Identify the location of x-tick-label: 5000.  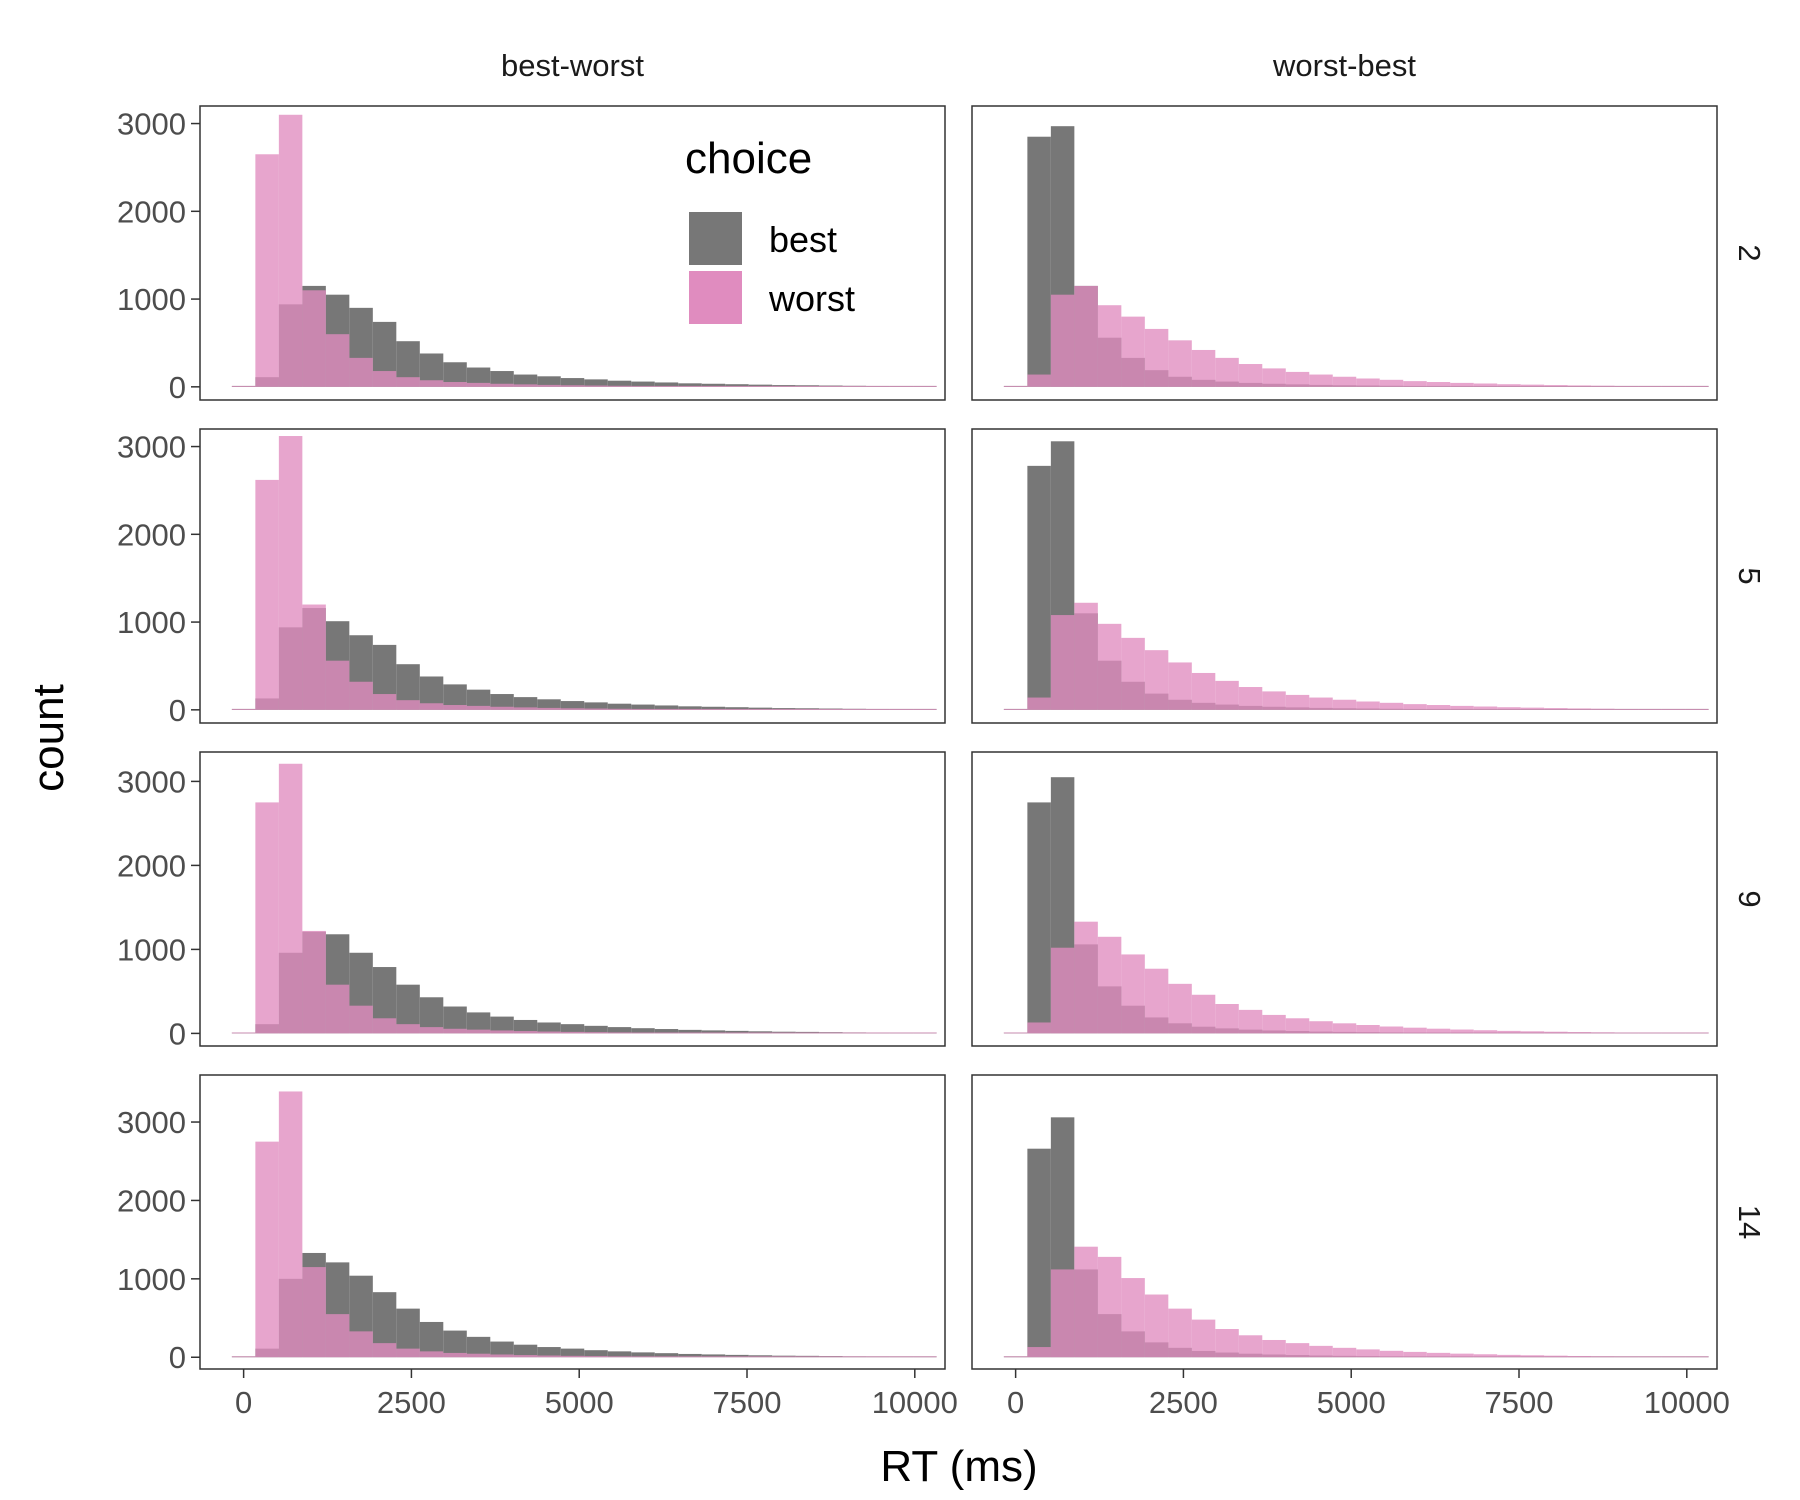
(1351, 1402).